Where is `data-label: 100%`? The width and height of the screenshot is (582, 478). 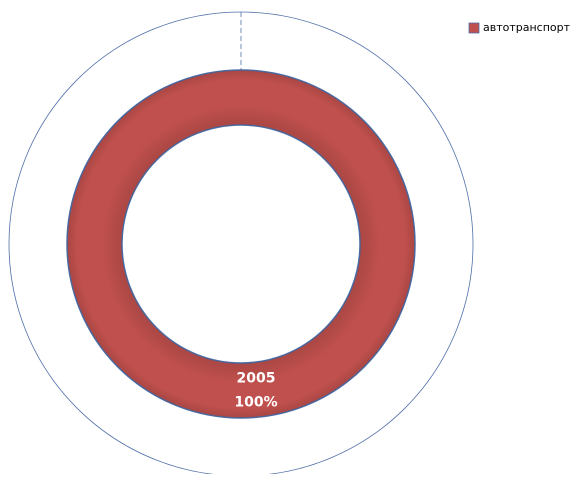 data-label: 100% is located at coordinates (255, 403).